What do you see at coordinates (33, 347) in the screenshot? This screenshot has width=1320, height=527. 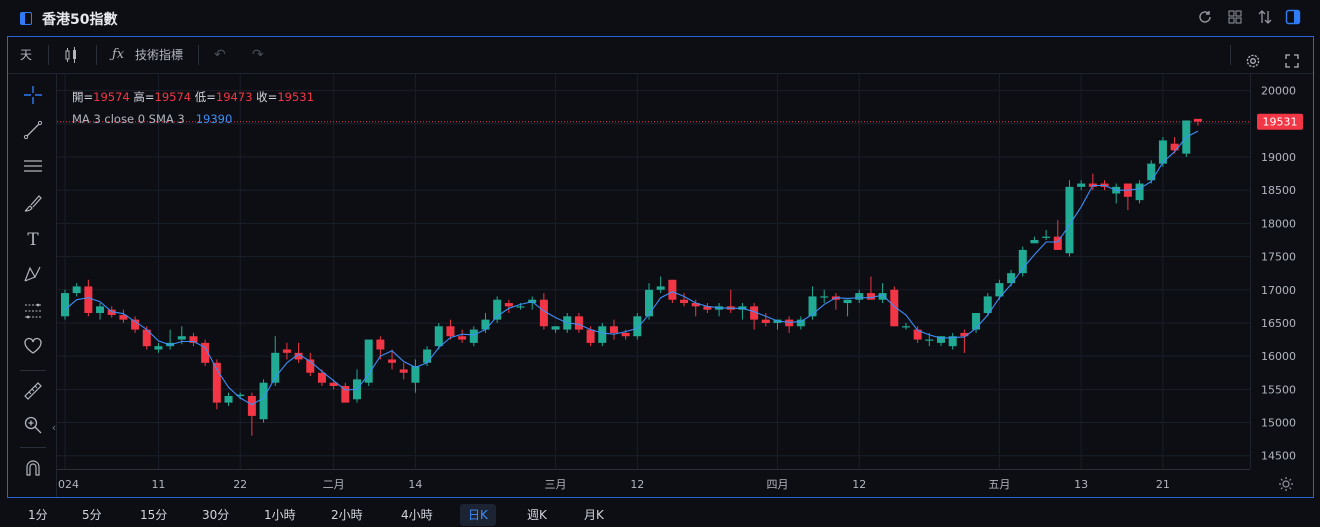 I see `favorite-heart-icon` at bounding box center [33, 347].